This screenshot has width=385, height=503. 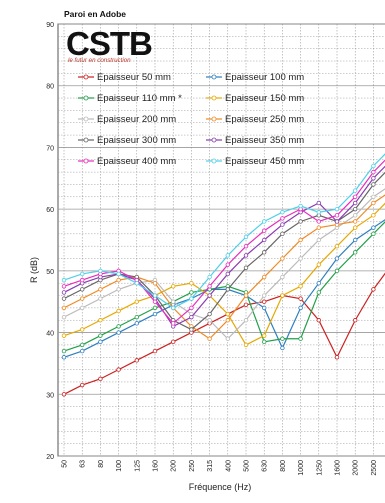 I want to click on y-tick-label: 60, so click(x=50, y=210).